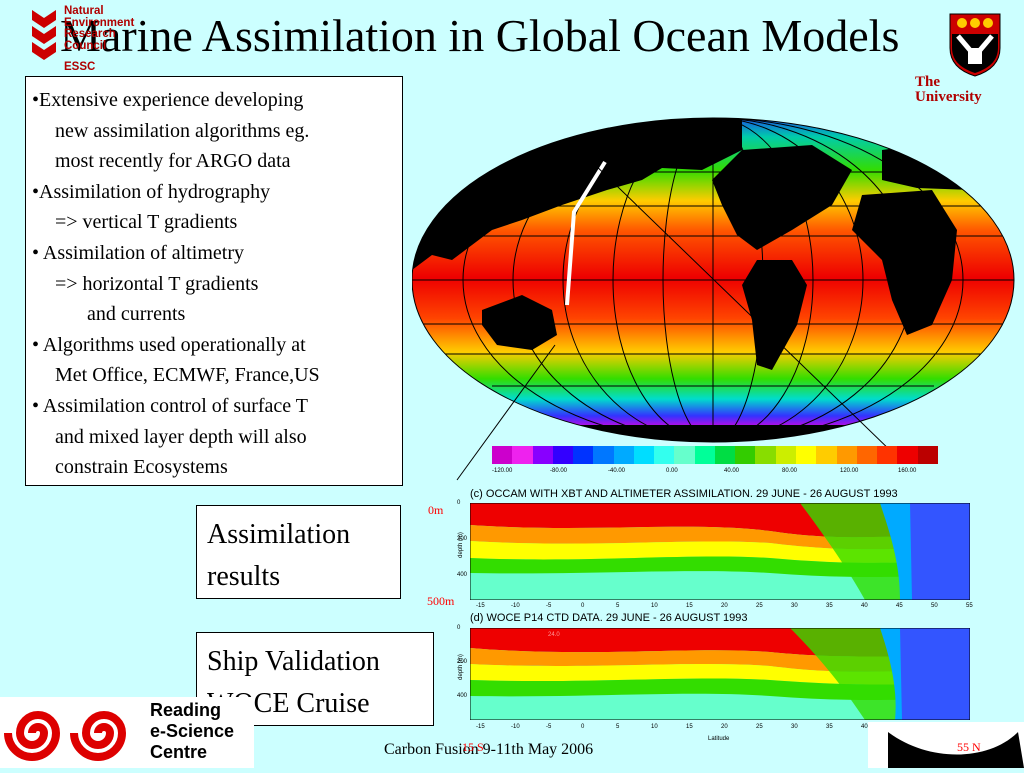 This screenshot has width=1024, height=773. I want to click on colorbar-label: 120.00, so click(849, 471).